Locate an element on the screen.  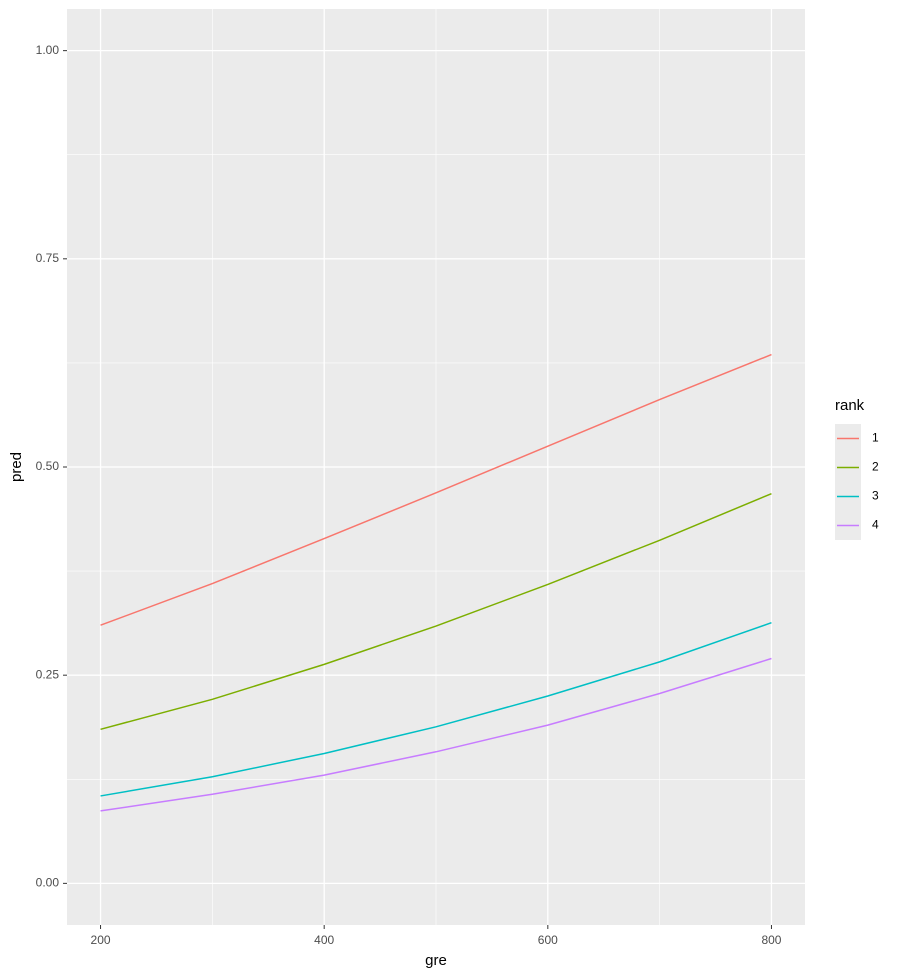
y-tick-label: 0.75 is located at coordinates (48, 258).